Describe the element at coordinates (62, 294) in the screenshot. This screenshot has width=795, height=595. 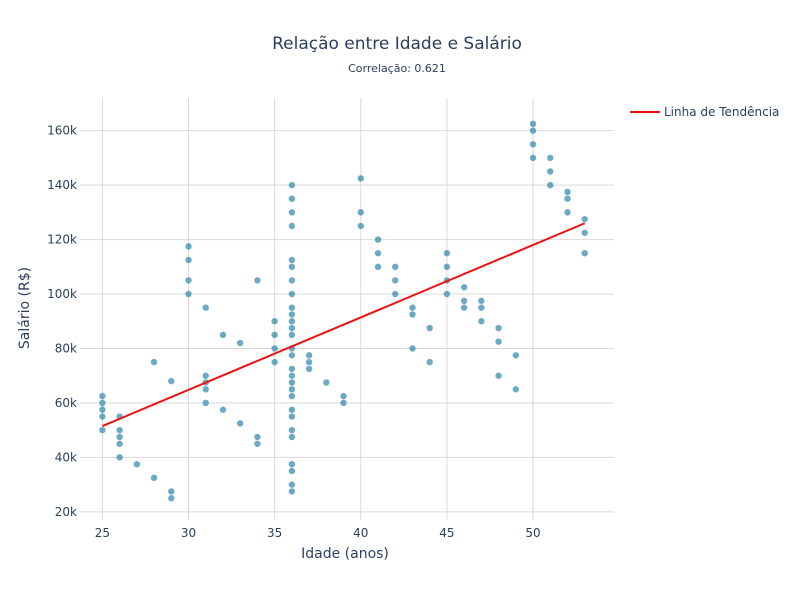
I see `y-tick-label: 100k` at that location.